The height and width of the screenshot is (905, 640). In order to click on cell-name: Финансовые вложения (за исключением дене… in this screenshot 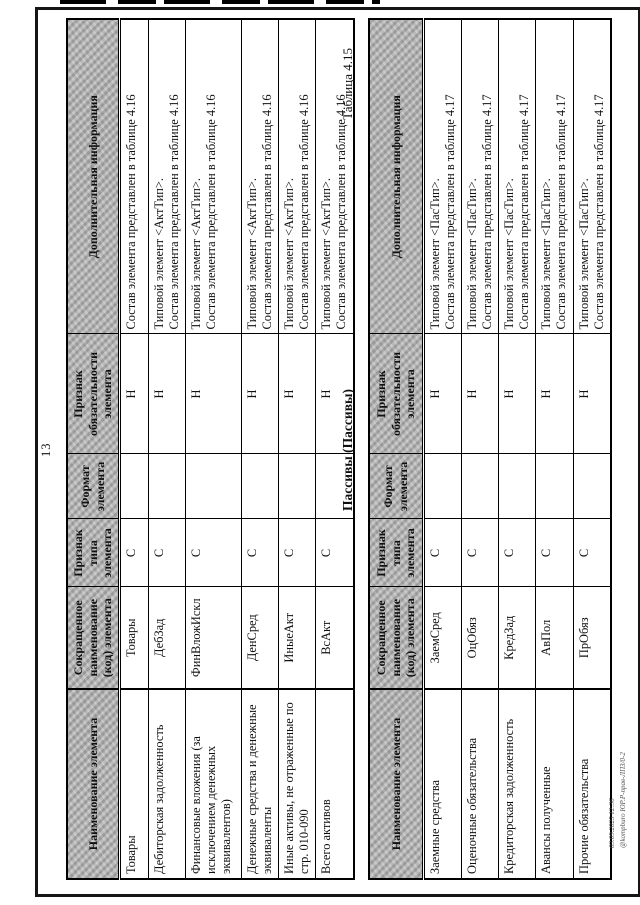, I will do `click(213, 784)`.